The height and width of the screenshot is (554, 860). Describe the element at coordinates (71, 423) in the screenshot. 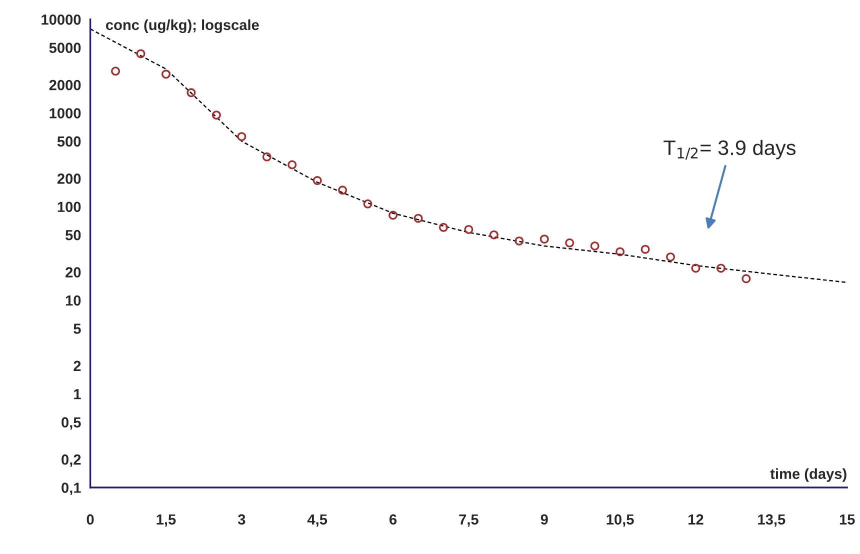

I see `y-tick-label: 0,5` at that location.